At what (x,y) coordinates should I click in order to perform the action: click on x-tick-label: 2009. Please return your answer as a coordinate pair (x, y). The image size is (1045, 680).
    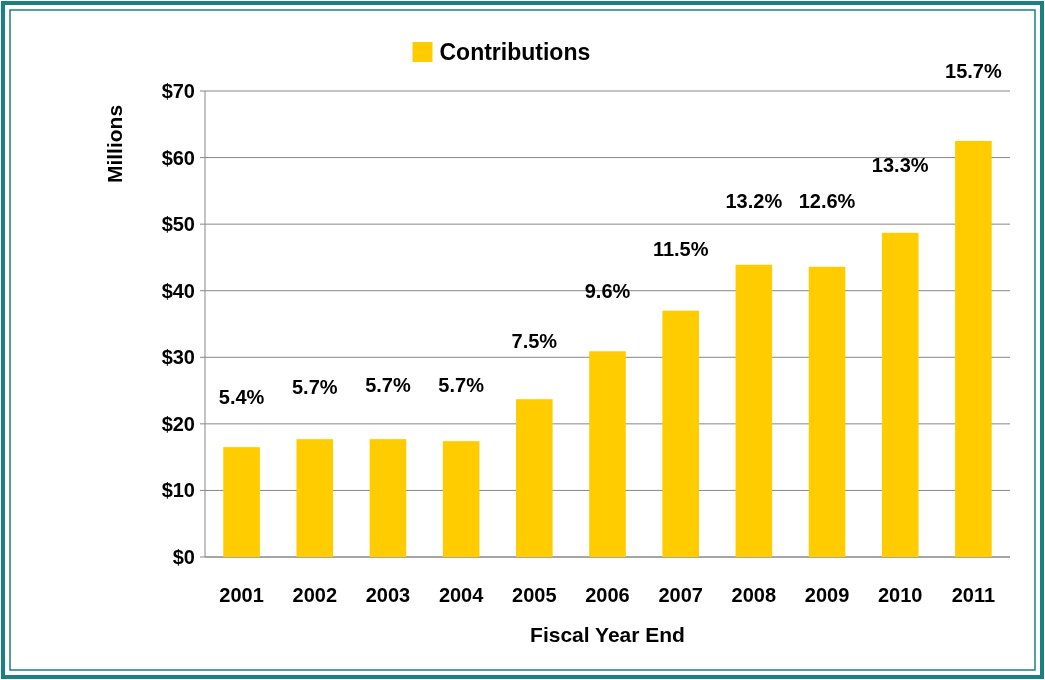
    Looking at the image, I should click on (827, 595).